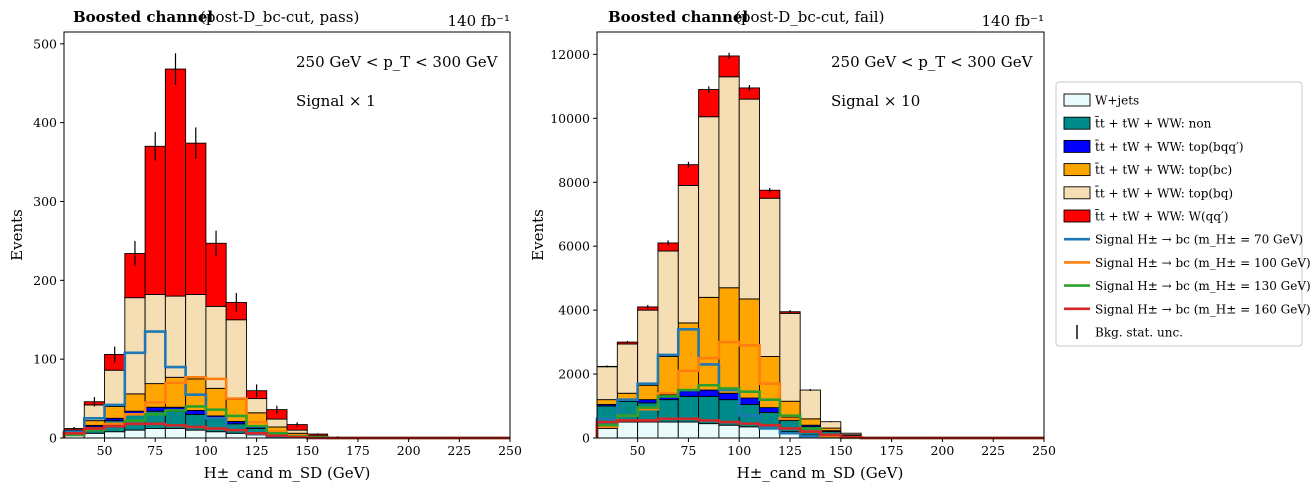 The width and height of the screenshot is (1312, 503). What do you see at coordinates (574, 182) in the screenshot?
I see `y-tick-label: 8000` at bounding box center [574, 182].